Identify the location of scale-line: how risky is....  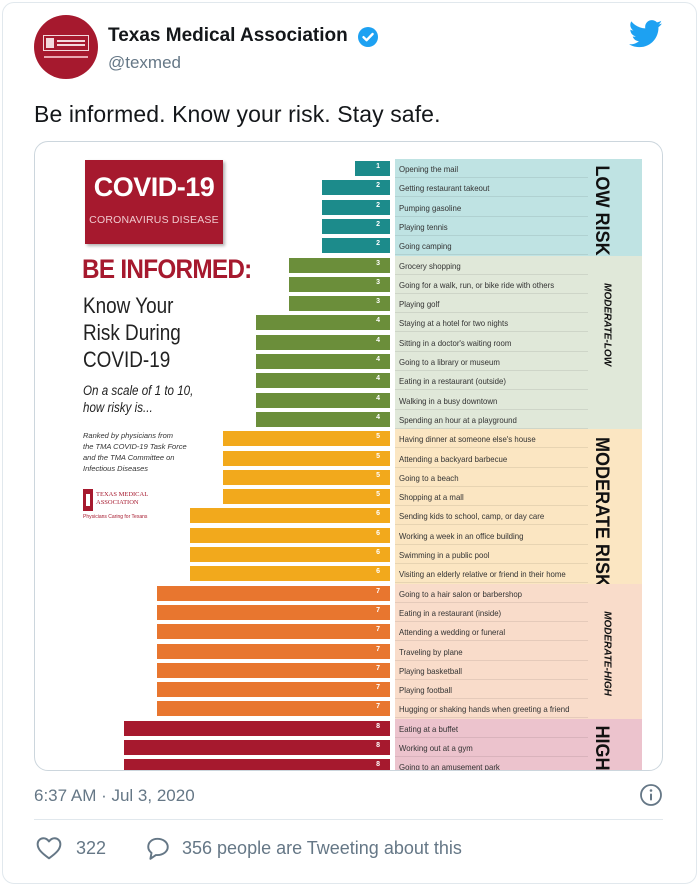
(118, 407).